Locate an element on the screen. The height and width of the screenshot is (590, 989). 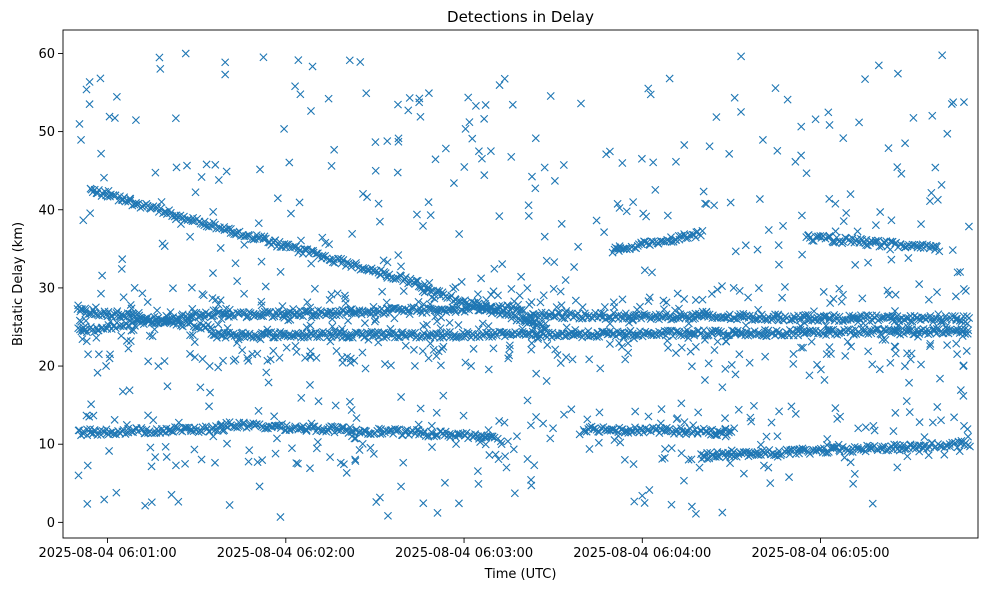
chart-title: Detections in Delay is located at coordinates (520, 17).